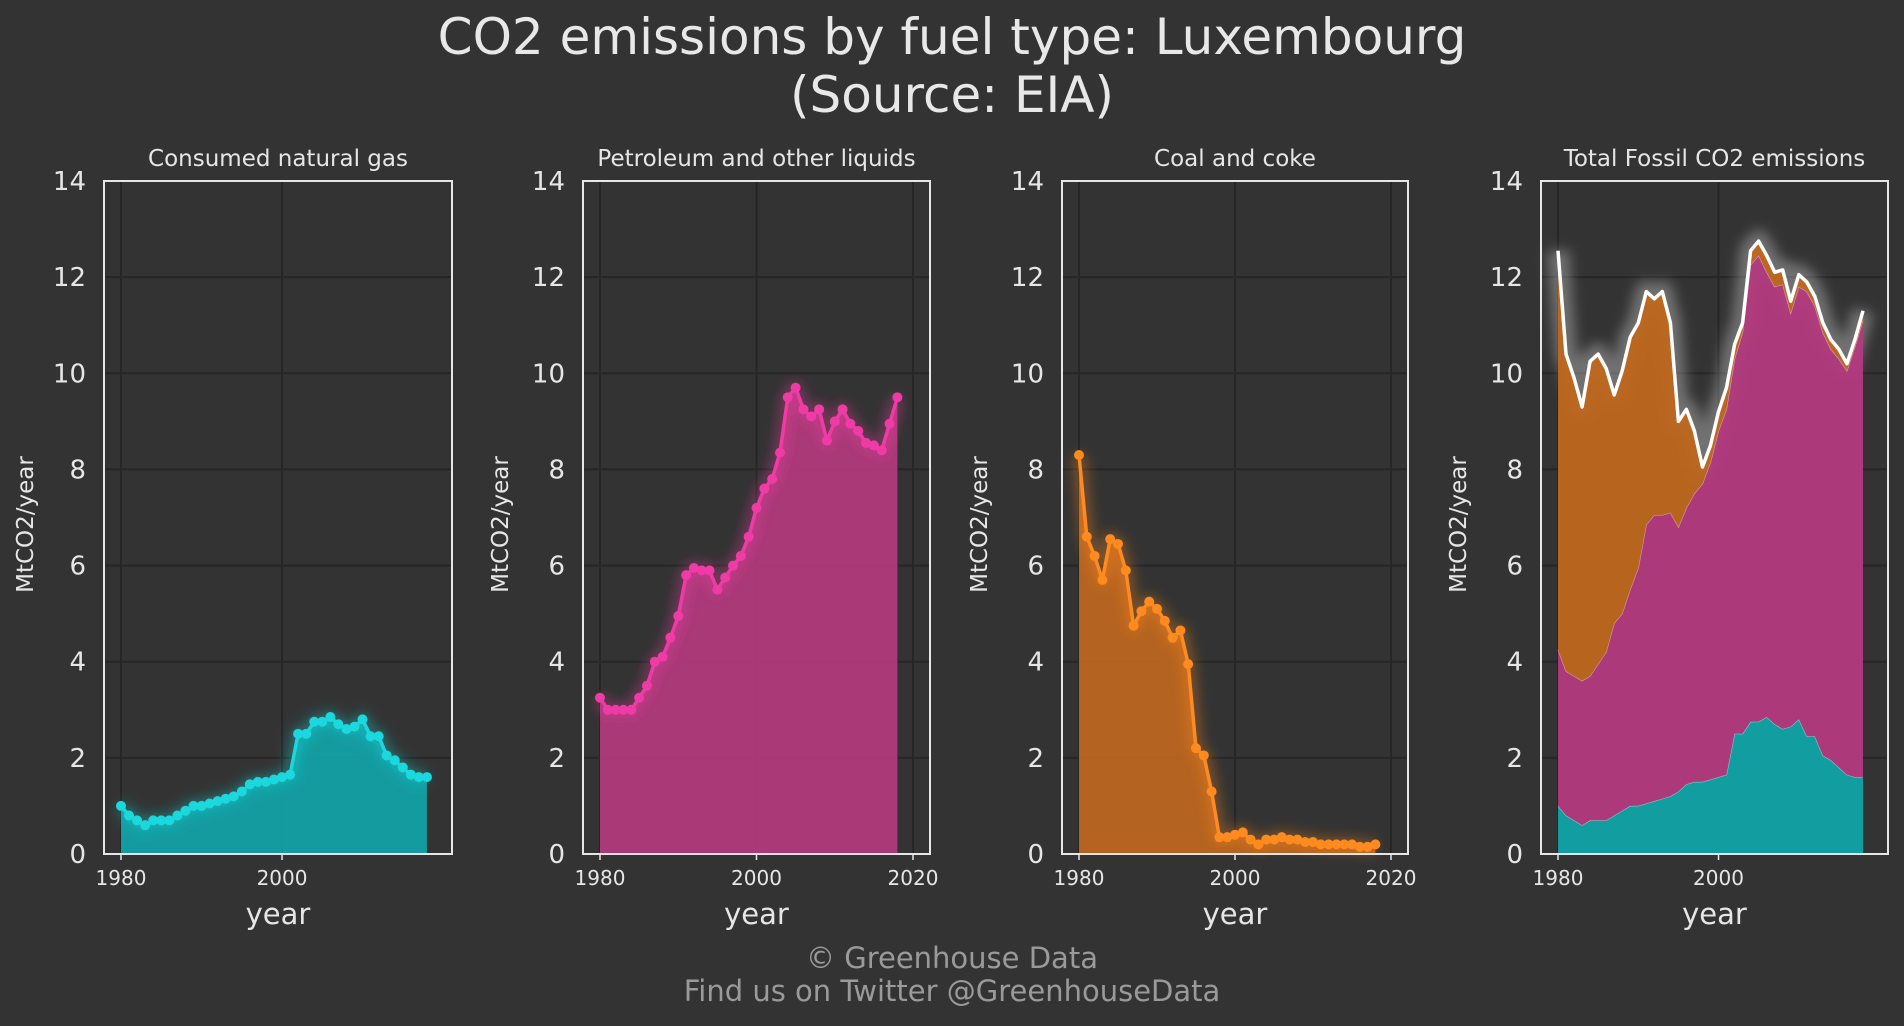 This screenshot has width=1904, height=1026. I want to click on stacked-area-gas, so click(1710, 785).